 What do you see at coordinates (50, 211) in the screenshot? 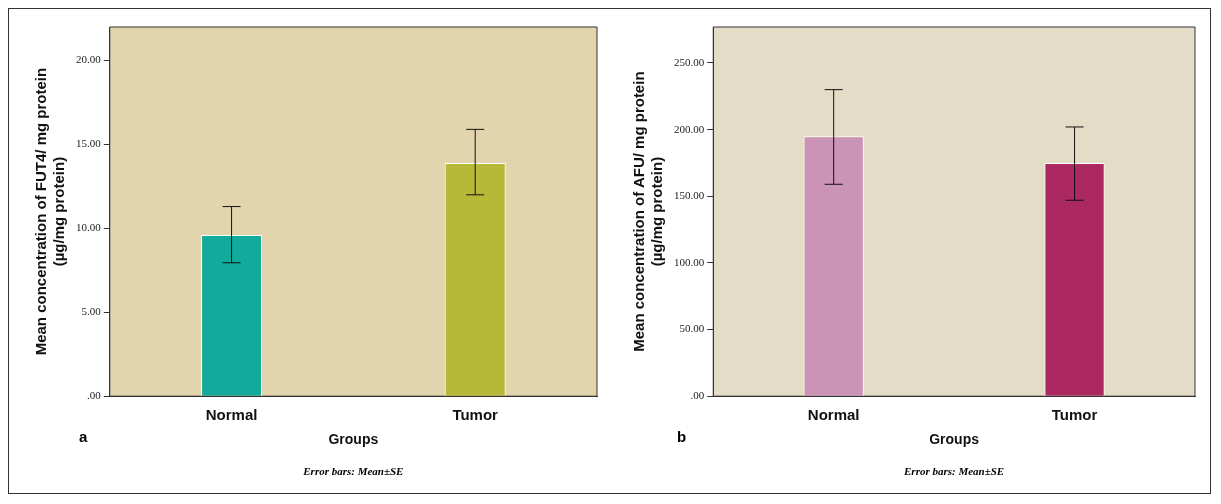
I see `y-axis-title: Mean concentration of FUT4/ mg protein (µg/mg protein)` at bounding box center [50, 211].